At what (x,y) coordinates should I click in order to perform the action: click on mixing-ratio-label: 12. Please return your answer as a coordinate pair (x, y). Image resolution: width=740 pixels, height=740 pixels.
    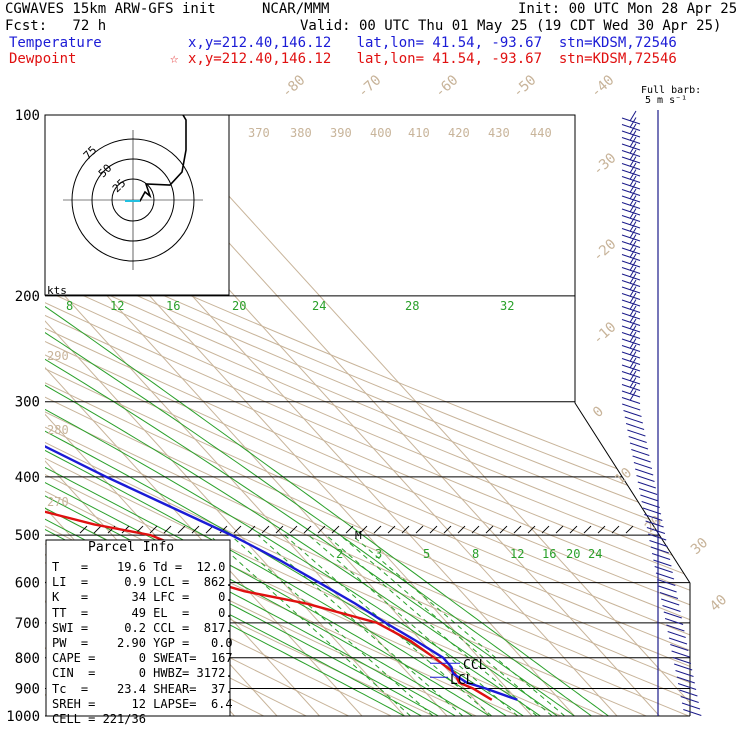
    Looking at the image, I should click on (117, 306).